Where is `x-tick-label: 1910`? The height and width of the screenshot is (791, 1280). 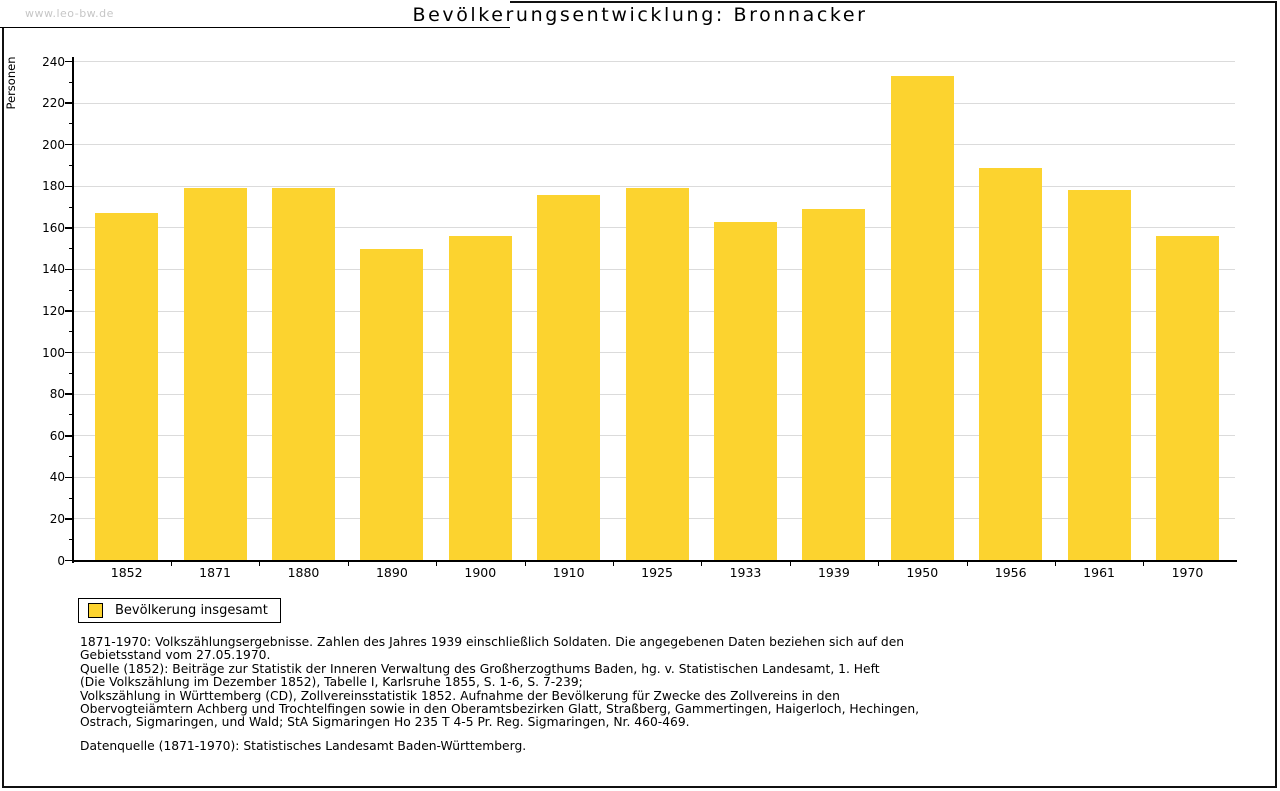
x-tick-label: 1910 is located at coordinates (568, 572).